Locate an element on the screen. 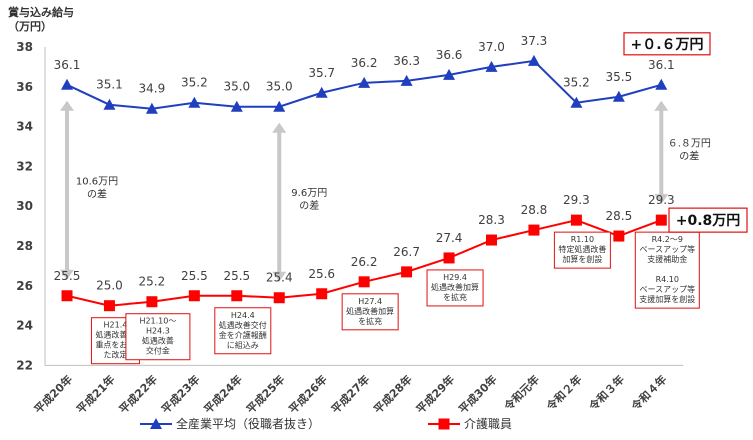  x-tick-label: 平成21年 is located at coordinates (96, 394).